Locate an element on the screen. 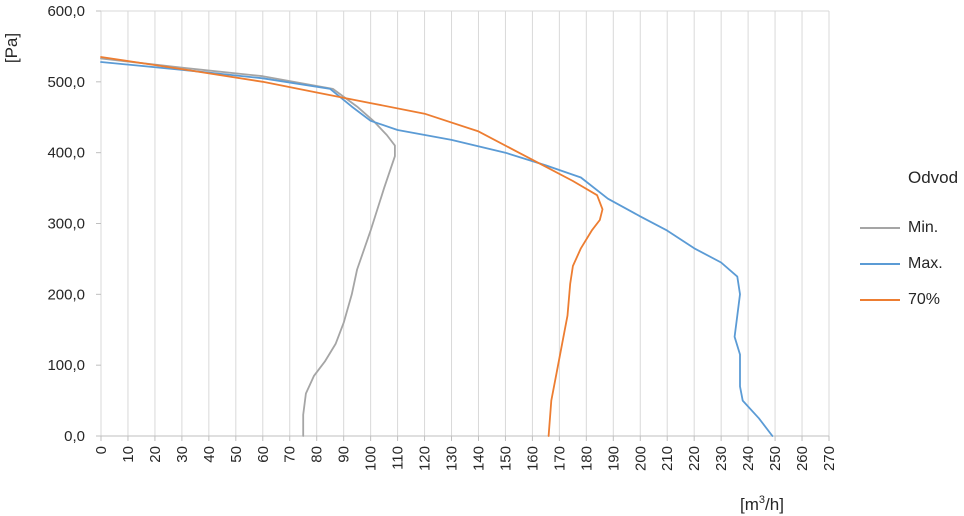 Image resolution: width=964 pixels, height=516 pixels. x-tick-label: 10 is located at coordinates (128, 454).